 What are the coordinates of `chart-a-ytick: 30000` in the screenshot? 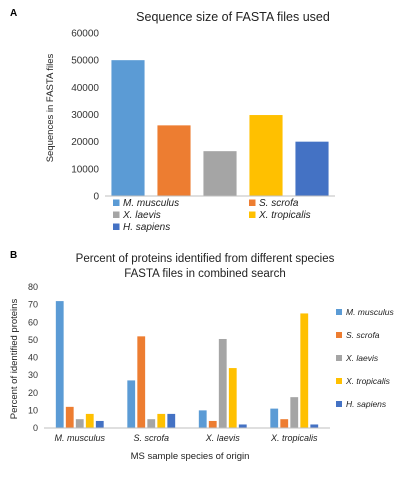 It's located at (85, 115).